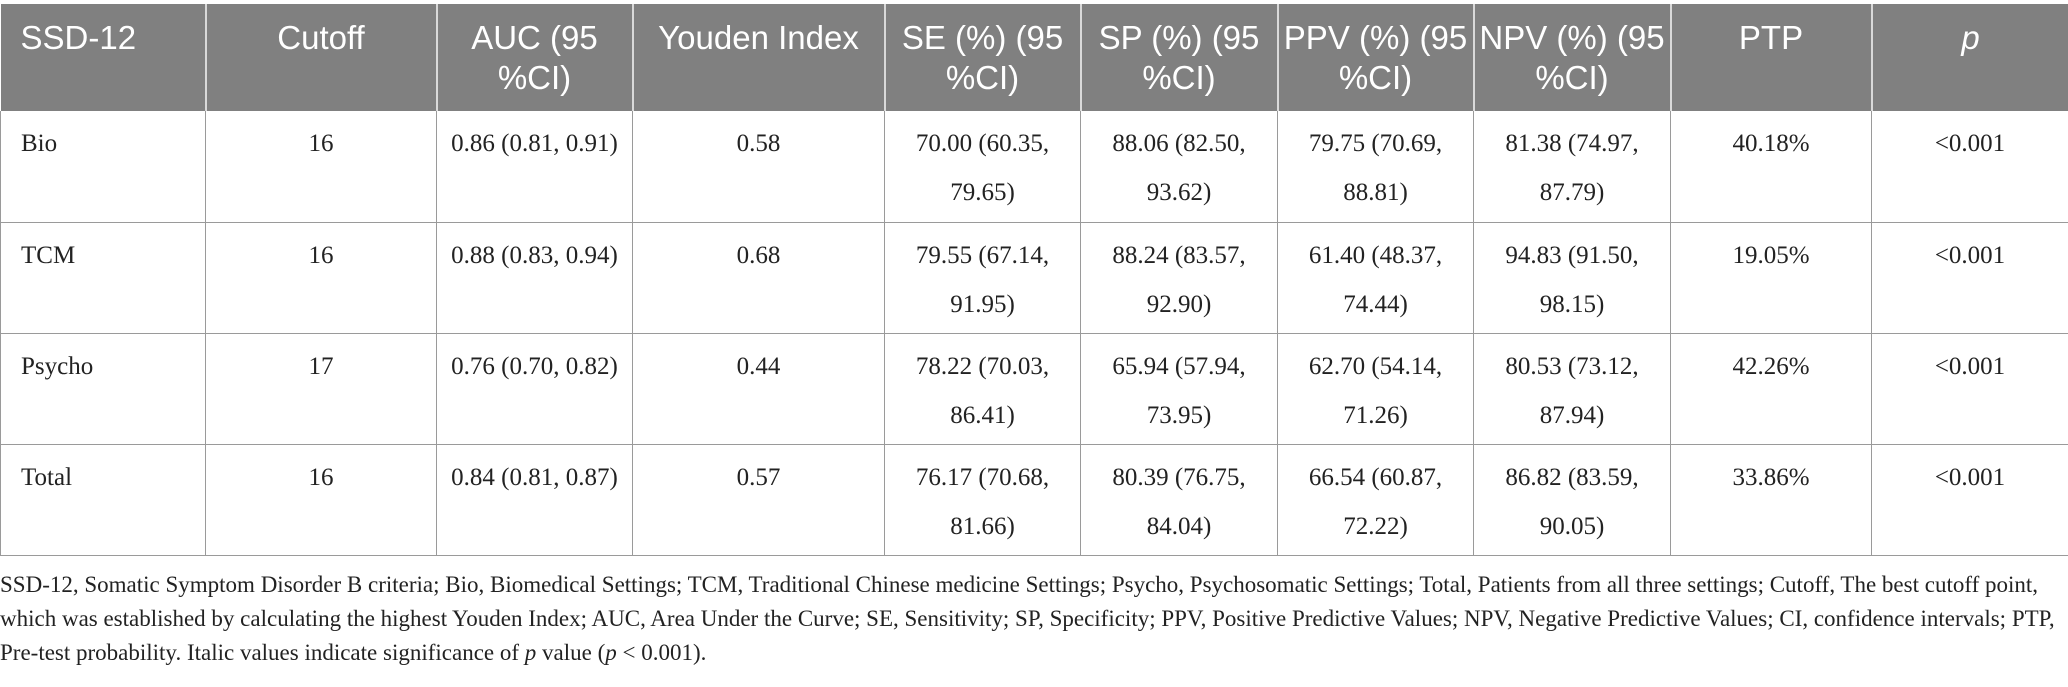 The height and width of the screenshot is (687, 2068). Describe the element at coordinates (534, 278) in the screenshot. I see `cell-auc: 0.88 (0.83, 0.94)` at that location.